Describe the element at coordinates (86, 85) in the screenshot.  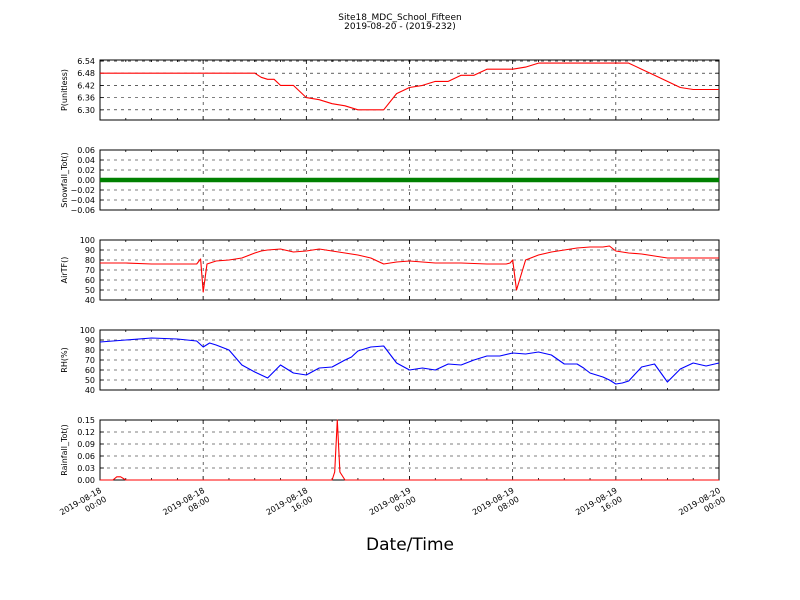
I see `y-tick-label: 6.42` at that location.